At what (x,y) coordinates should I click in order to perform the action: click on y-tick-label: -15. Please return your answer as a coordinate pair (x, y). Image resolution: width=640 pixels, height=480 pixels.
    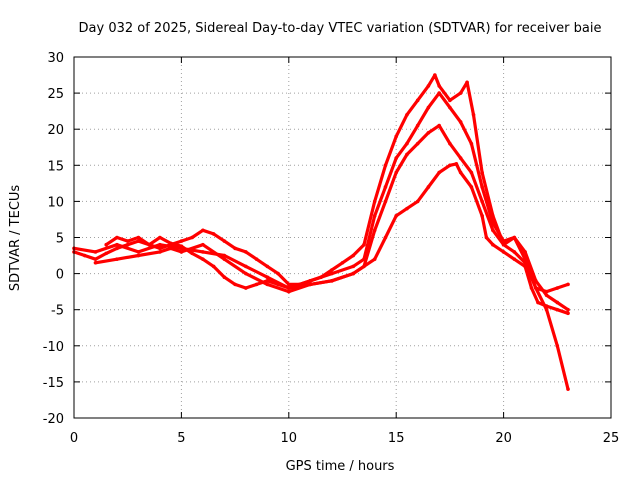
    Looking at the image, I should click on (53, 383).